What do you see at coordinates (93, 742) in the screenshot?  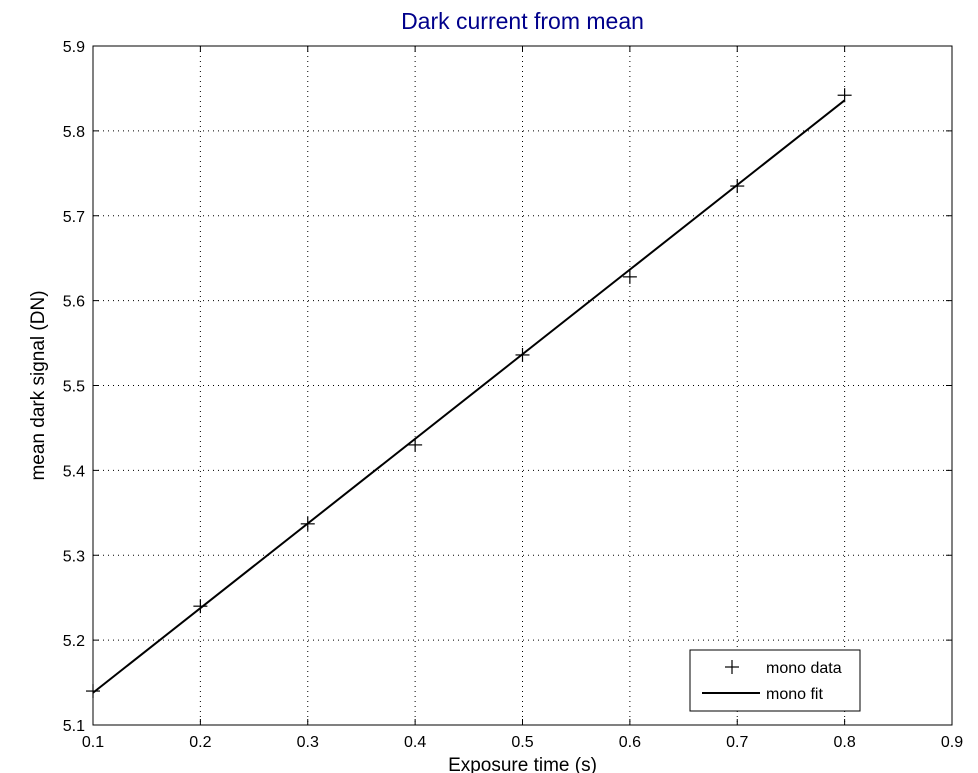 I see `x-tick-label: 0.1` at bounding box center [93, 742].